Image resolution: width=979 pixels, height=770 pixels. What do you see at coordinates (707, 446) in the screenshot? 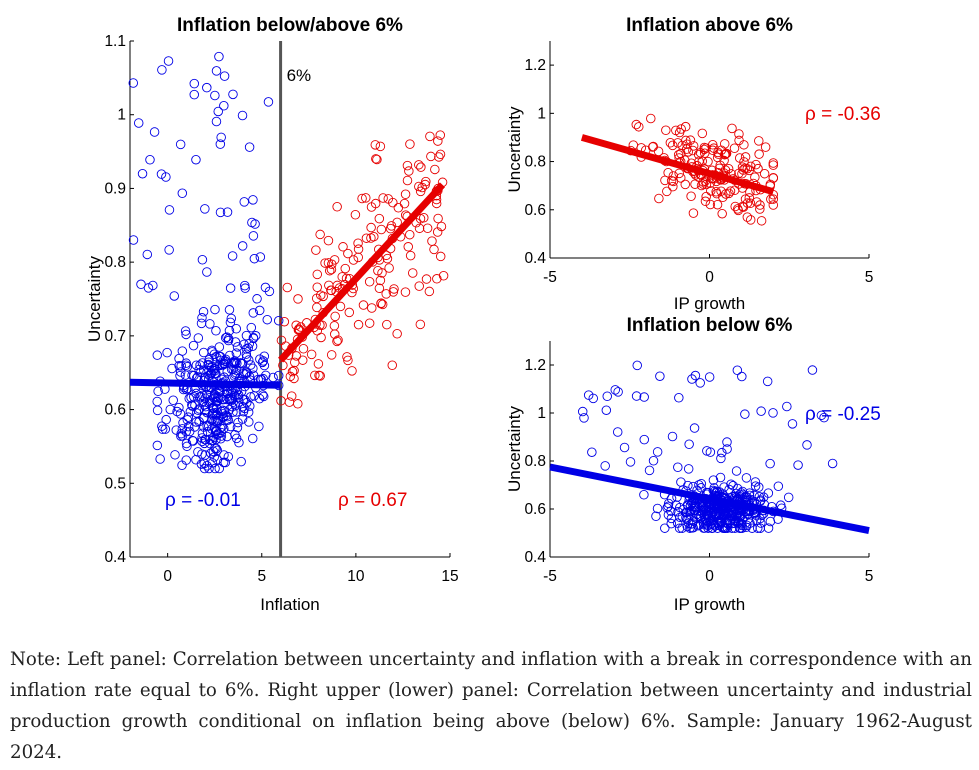
I see `scatter-series` at bounding box center [707, 446].